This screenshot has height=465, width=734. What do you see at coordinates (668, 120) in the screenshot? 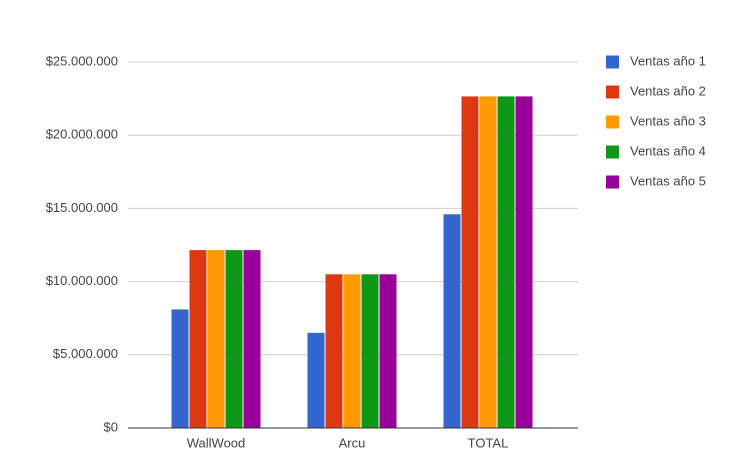
I see `legend-label: Ventas año 3` at bounding box center [668, 120].